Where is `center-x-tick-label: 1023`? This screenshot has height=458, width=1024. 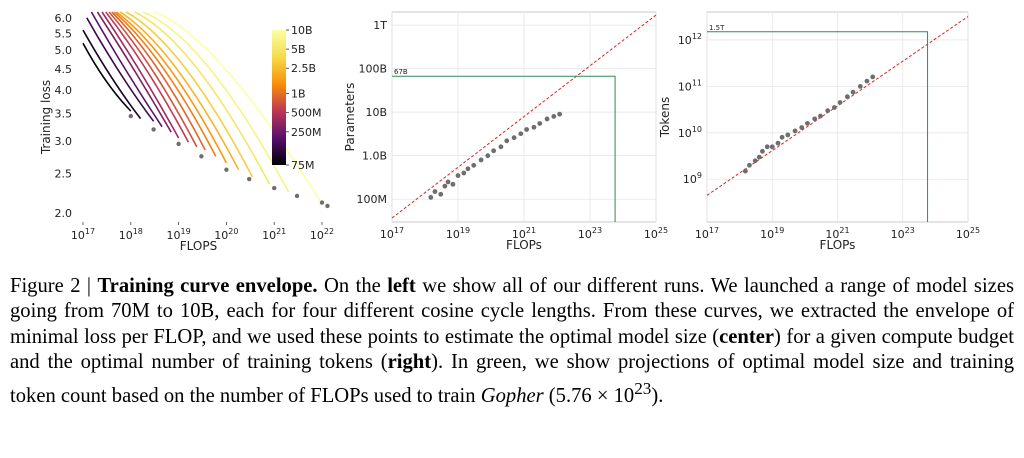
center-x-tick-label: 1023 is located at coordinates (590, 233).